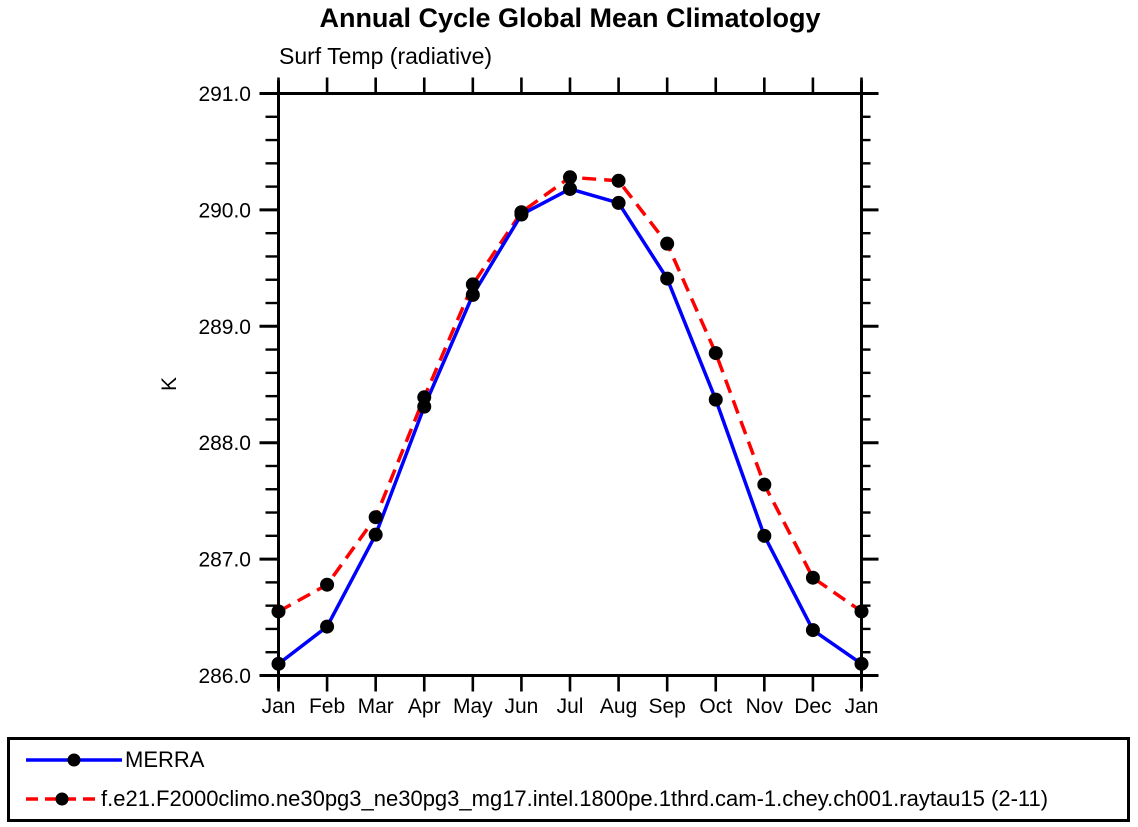 This screenshot has height=827, width=1138. I want to click on x-tick-label: Apr, so click(424, 706).